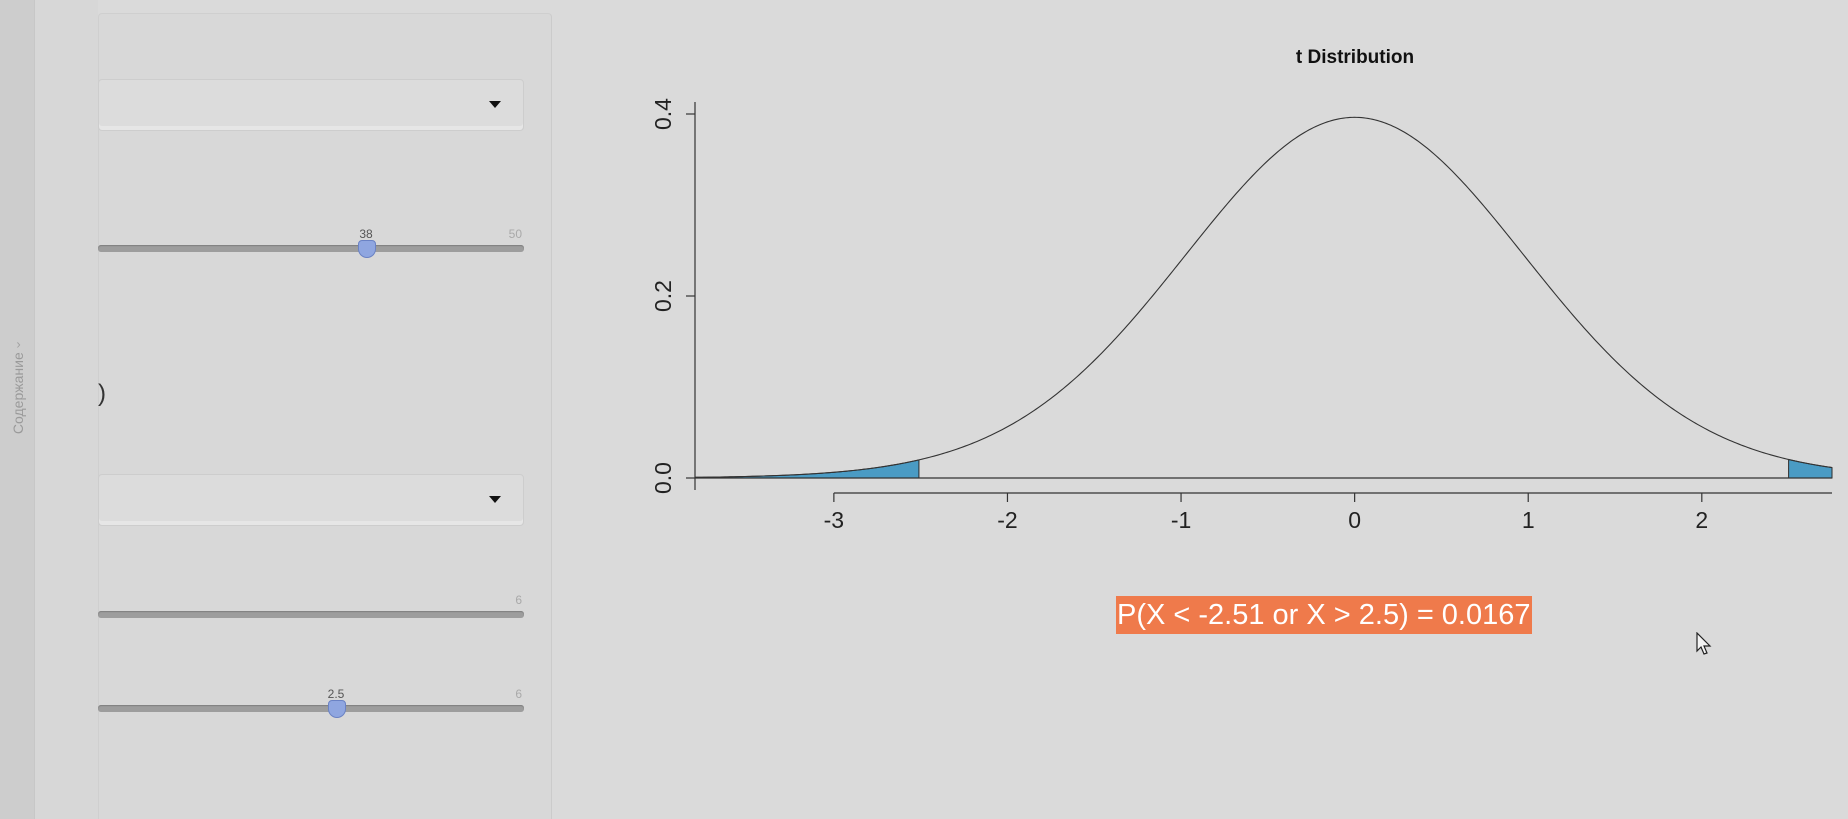  Describe the element at coordinates (1181, 520) in the screenshot. I see `x-tick-label: -1` at that location.